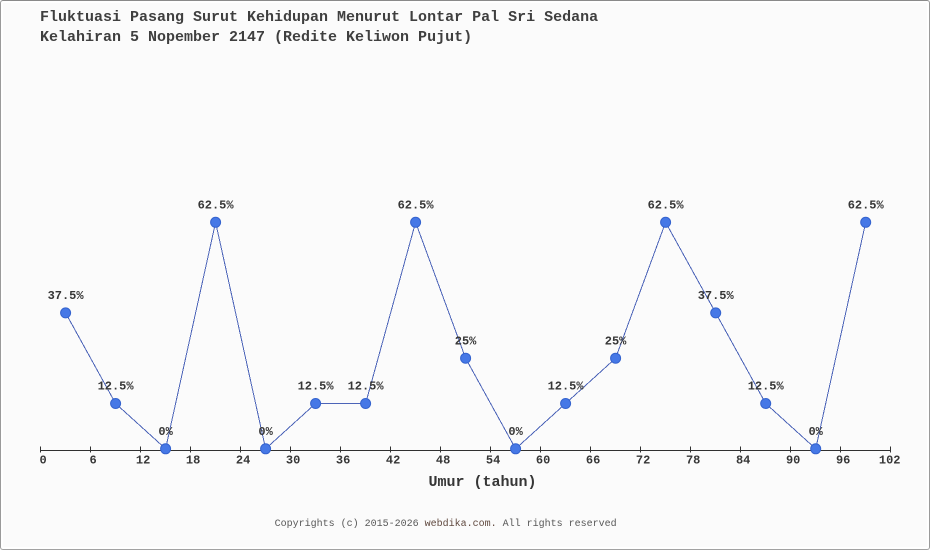 This screenshot has width=930, height=550. What do you see at coordinates (293, 461) in the screenshot?
I see `svg-text: 30` at bounding box center [293, 461].